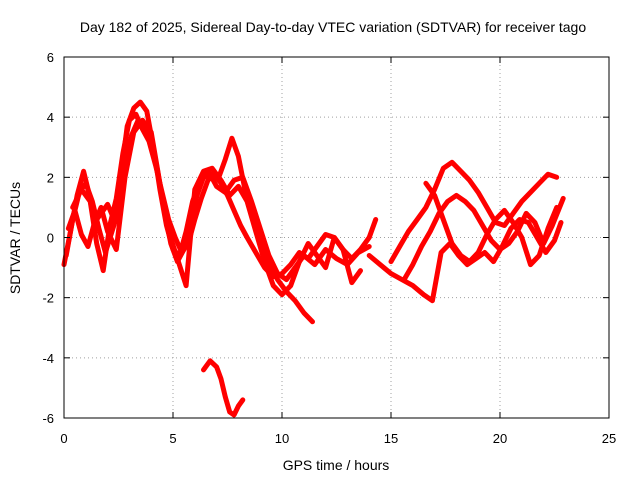 The image size is (640, 480). Describe the element at coordinates (172, 438) in the screenshot. I see `x-tick-label: 5` at that location.